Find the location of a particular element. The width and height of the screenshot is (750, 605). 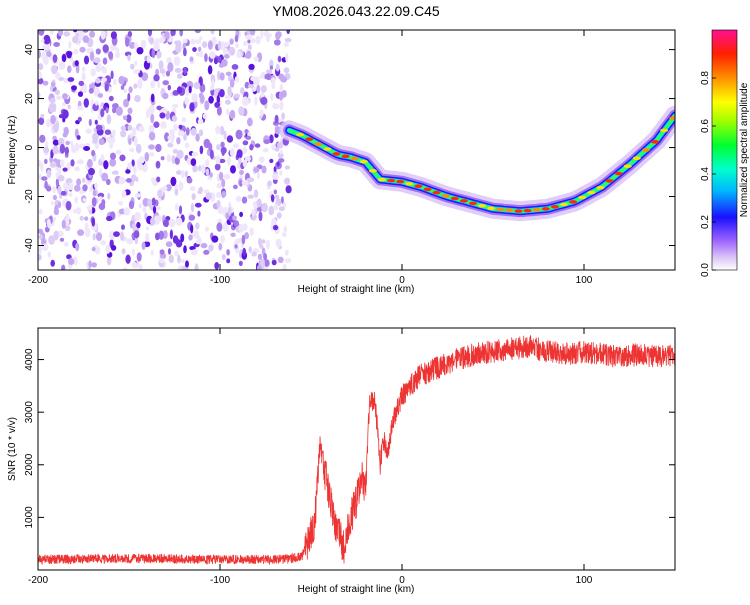

y-tick-label: 1000 is located at coordinates (29, 517).